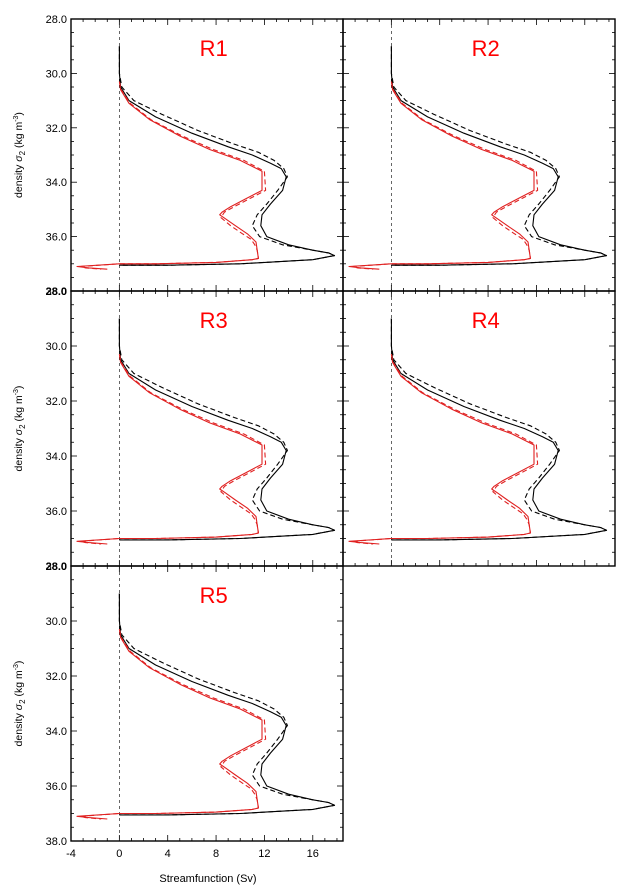 This screenshot has height=895, width=636. I want to click on panel-title: R3, so click(214, 320).